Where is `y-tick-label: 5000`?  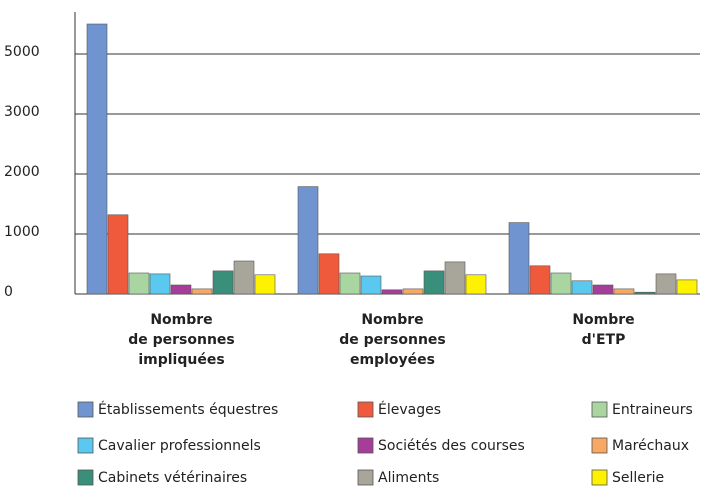
y-tick-label: 5000 is located at coordinates (22, 52).